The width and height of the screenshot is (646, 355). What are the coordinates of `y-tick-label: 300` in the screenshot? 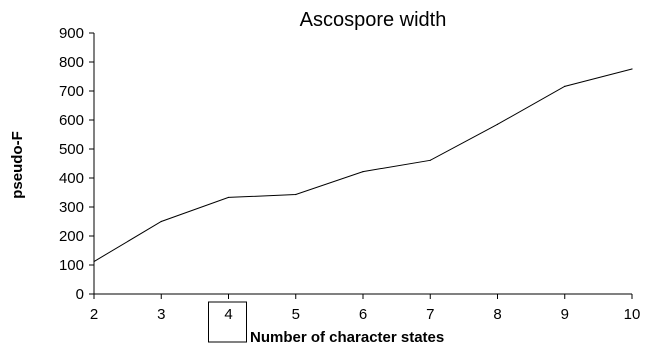 It's located at (71, 207).